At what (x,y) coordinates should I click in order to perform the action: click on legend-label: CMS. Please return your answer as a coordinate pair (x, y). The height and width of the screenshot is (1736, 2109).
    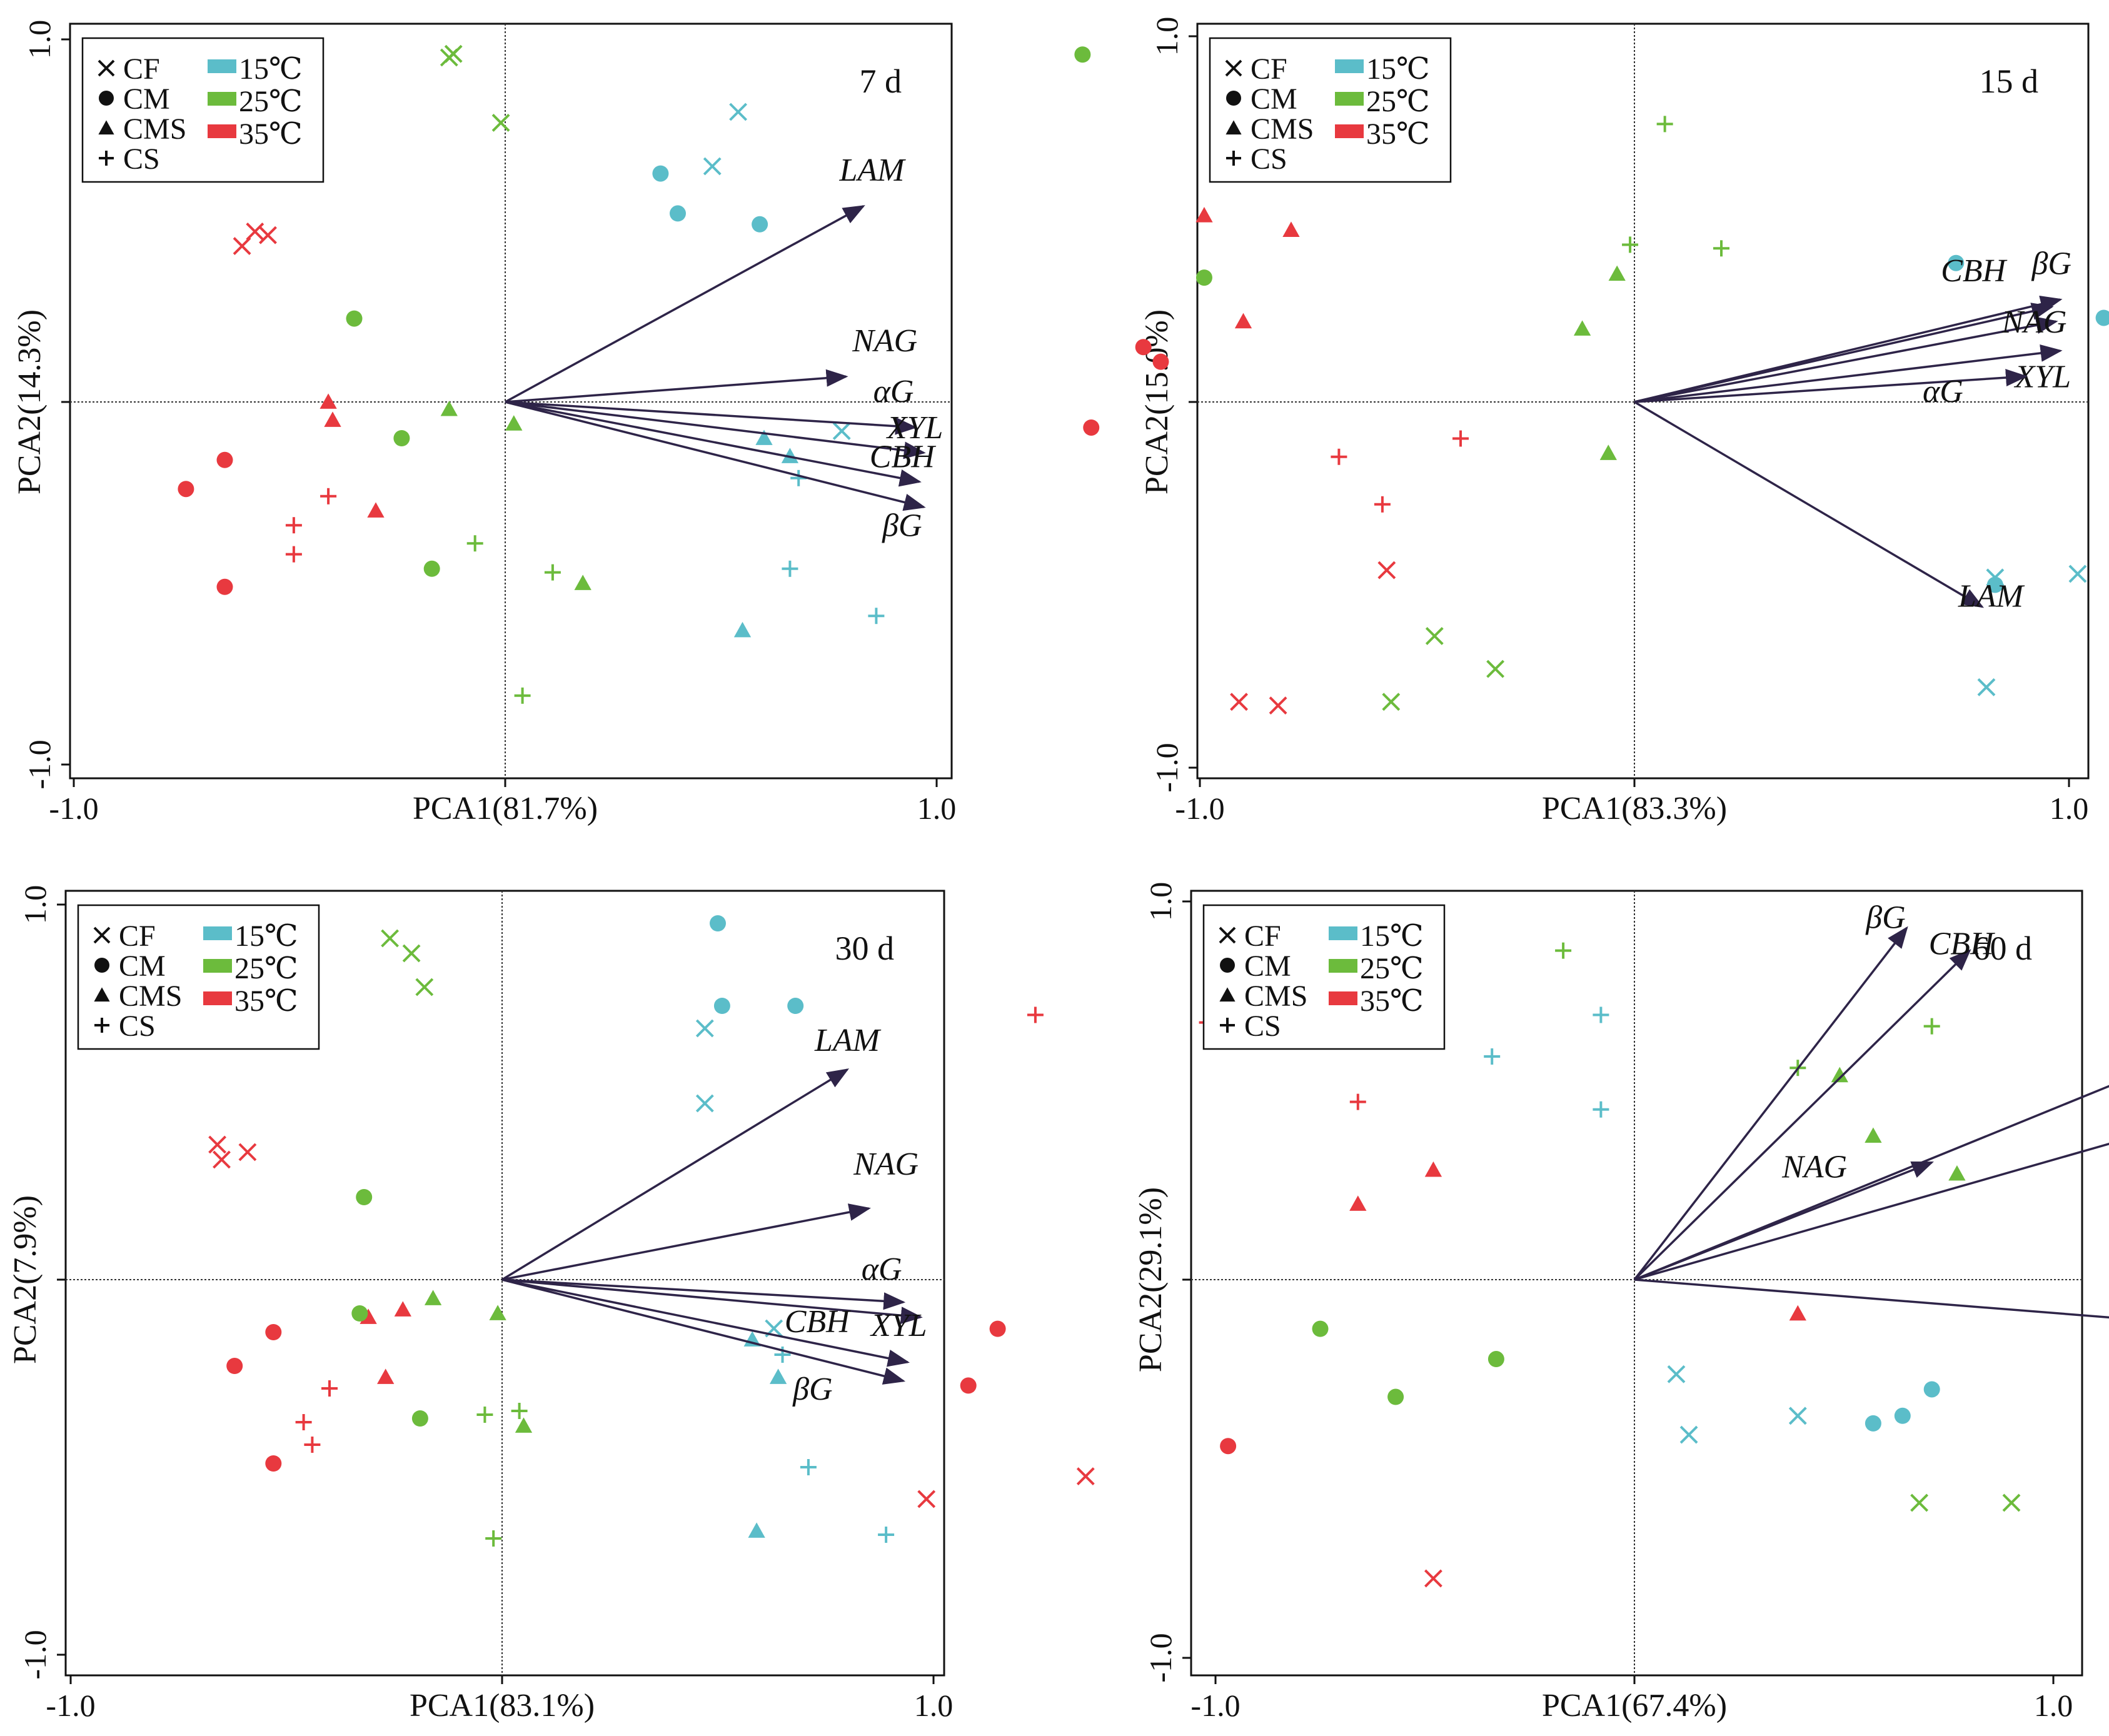
    Looking at the image, I should click on (1282, 129).